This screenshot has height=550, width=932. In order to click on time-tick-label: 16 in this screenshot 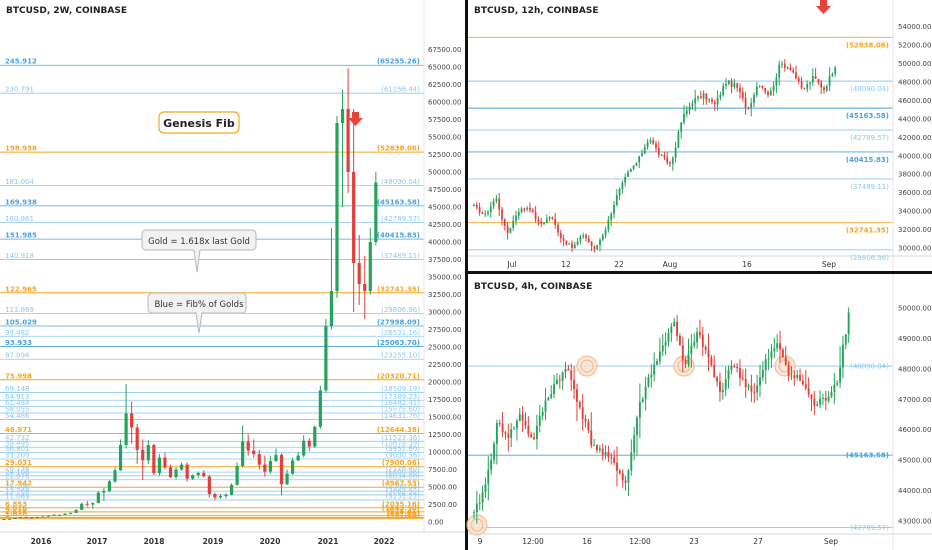, I will do `click(587, 541)`.